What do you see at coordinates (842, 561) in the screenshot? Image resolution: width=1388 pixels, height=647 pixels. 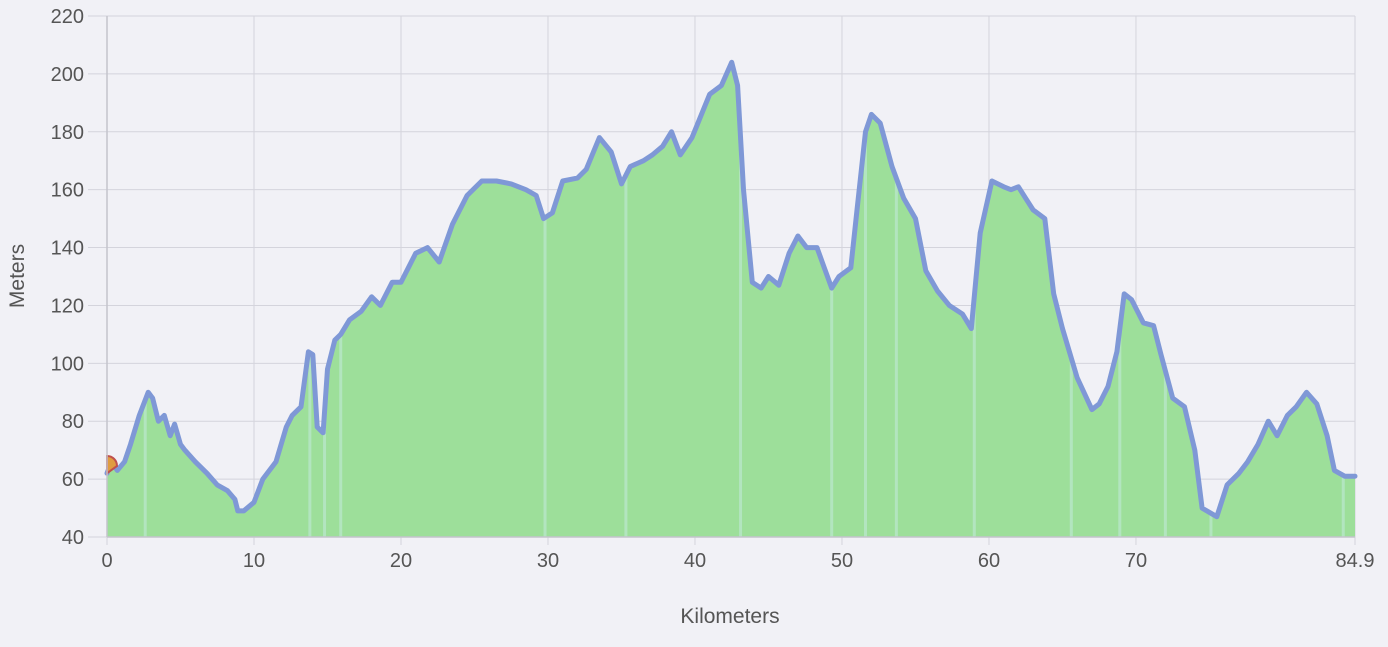 I see `x-tick-label: 50` at bounding box center [842, 561].